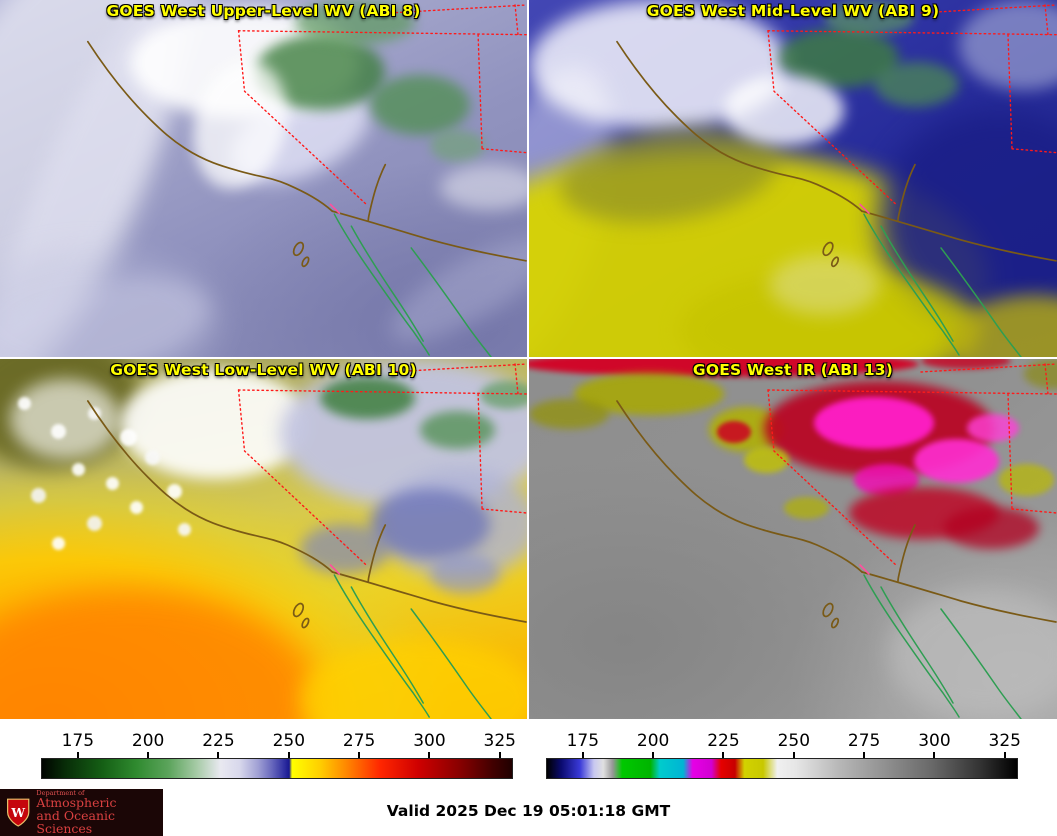 The height and width of the screenshot is (836, 1057). I want to click on wv-colorbar-tick-labels: 175 200 225 250 275 300 325, so click(279, 740).